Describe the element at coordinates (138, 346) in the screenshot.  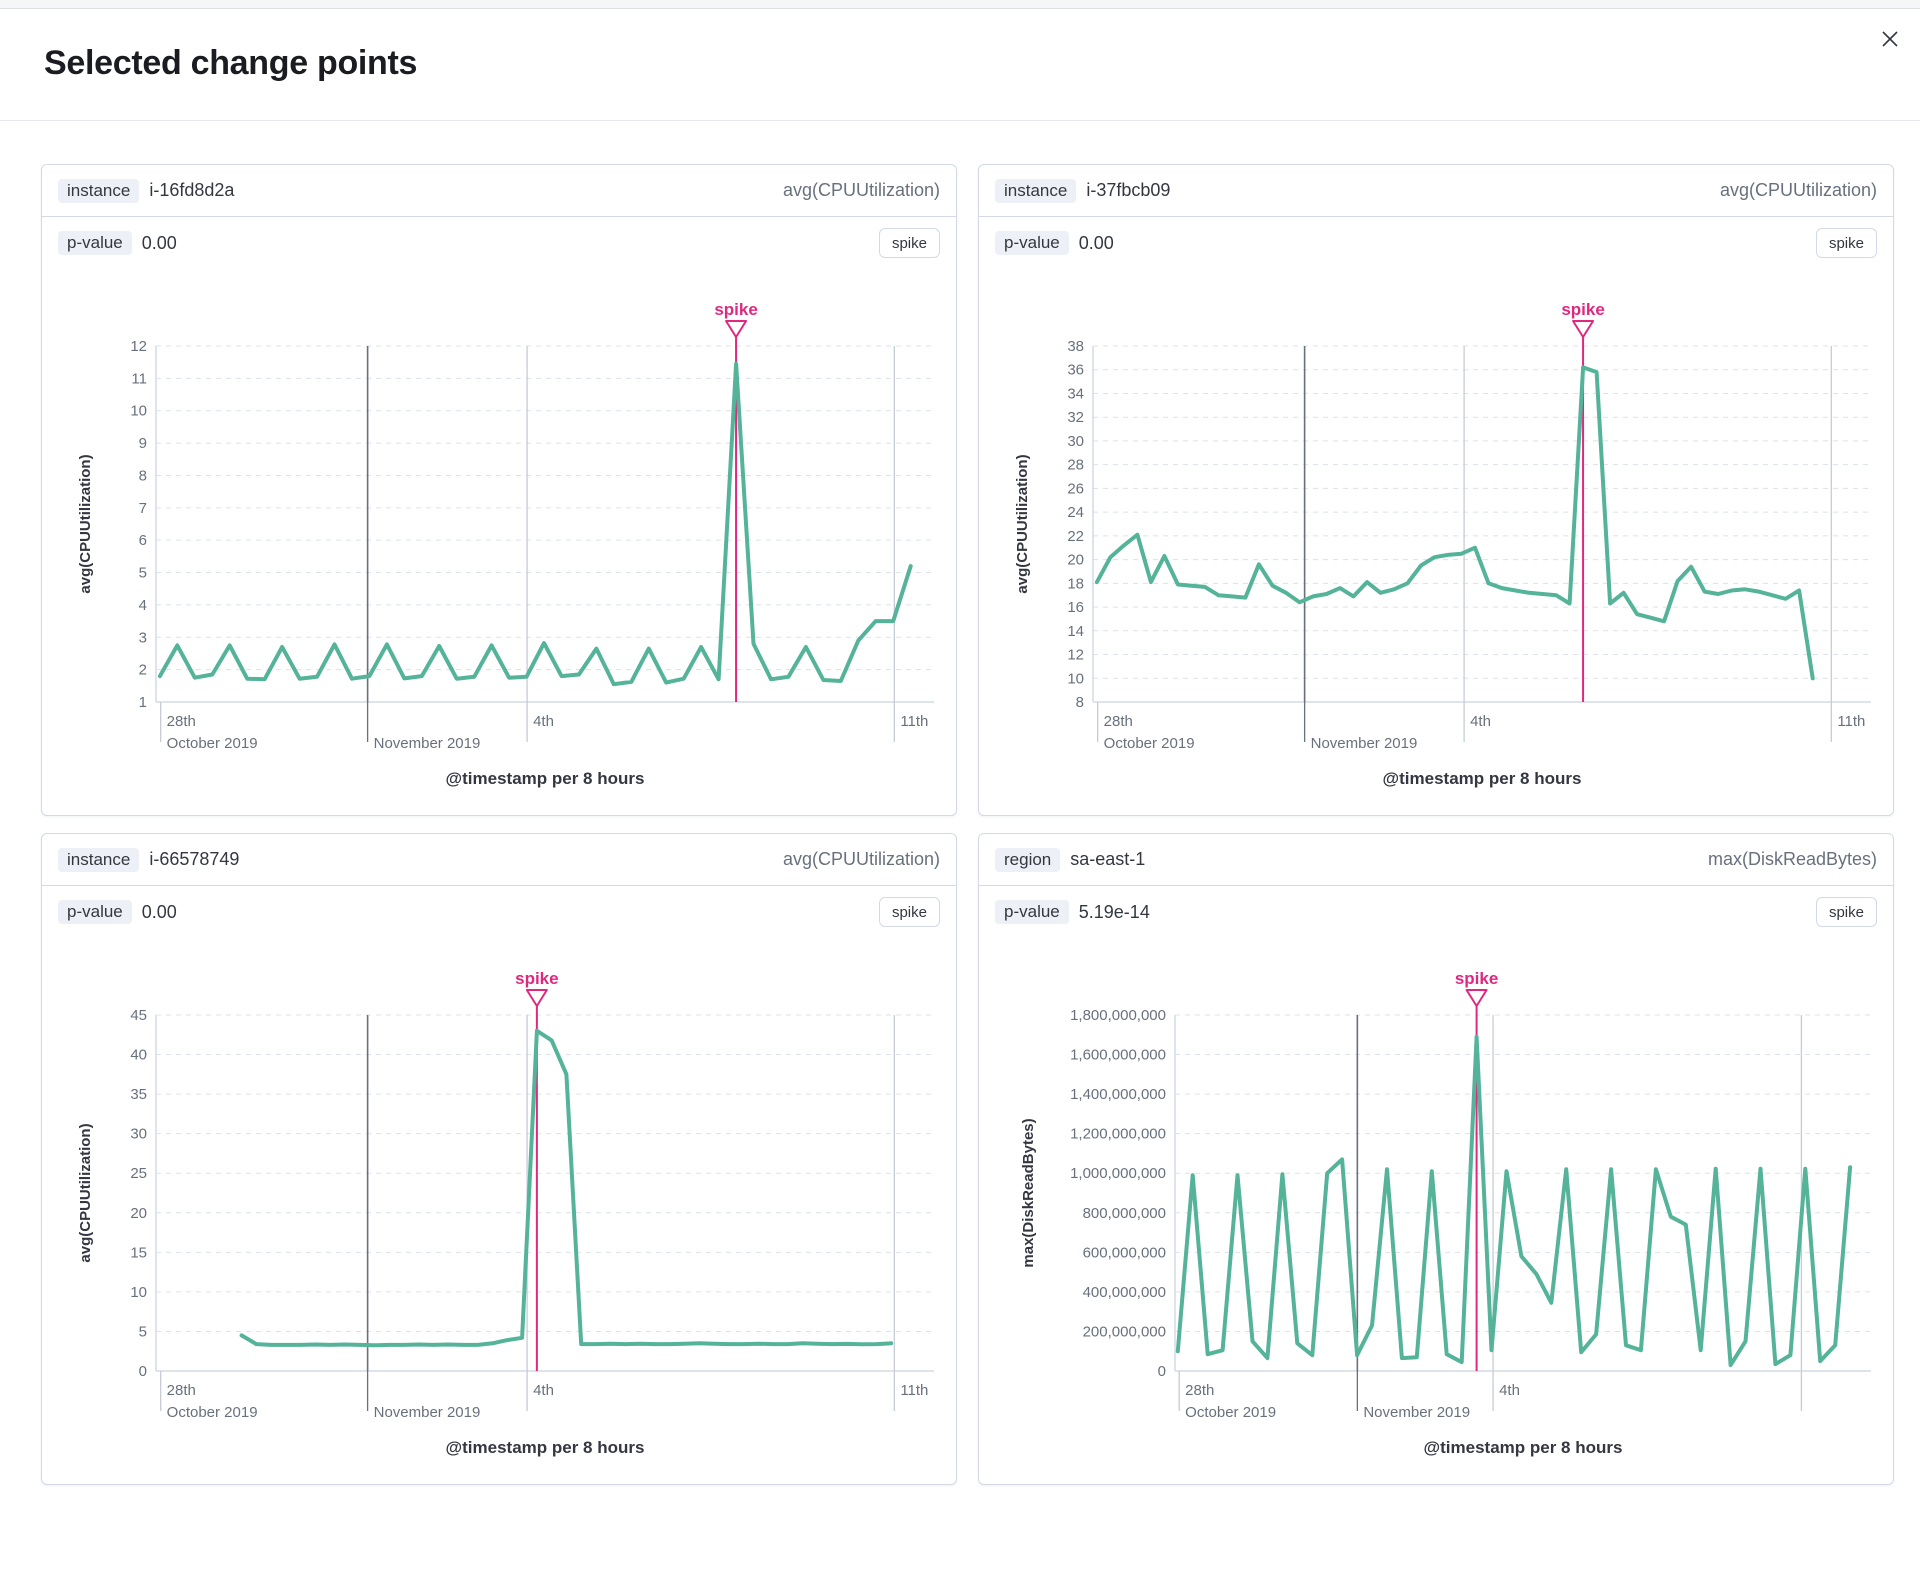
I see `svg-text: 12` at that location.